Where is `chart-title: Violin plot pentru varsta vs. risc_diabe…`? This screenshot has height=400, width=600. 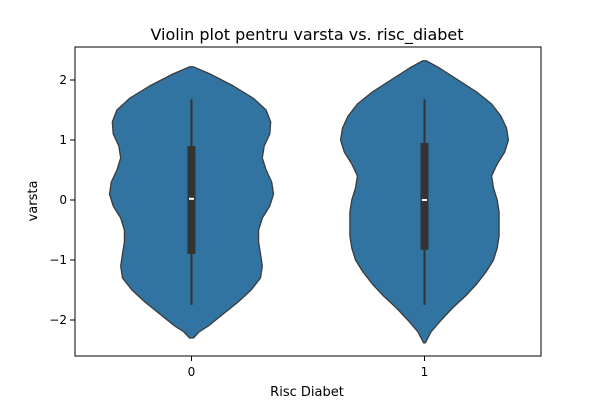
chart-title: Violin plot pentru varsta vs. risc_diabe… is located at coordinates (306, 35).